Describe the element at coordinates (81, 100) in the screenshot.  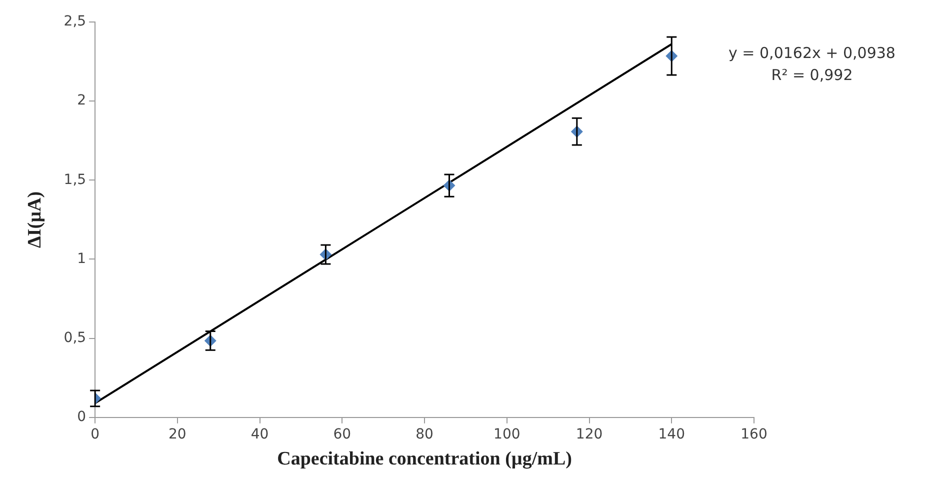
I see `y-tick-label: 2` at that location.